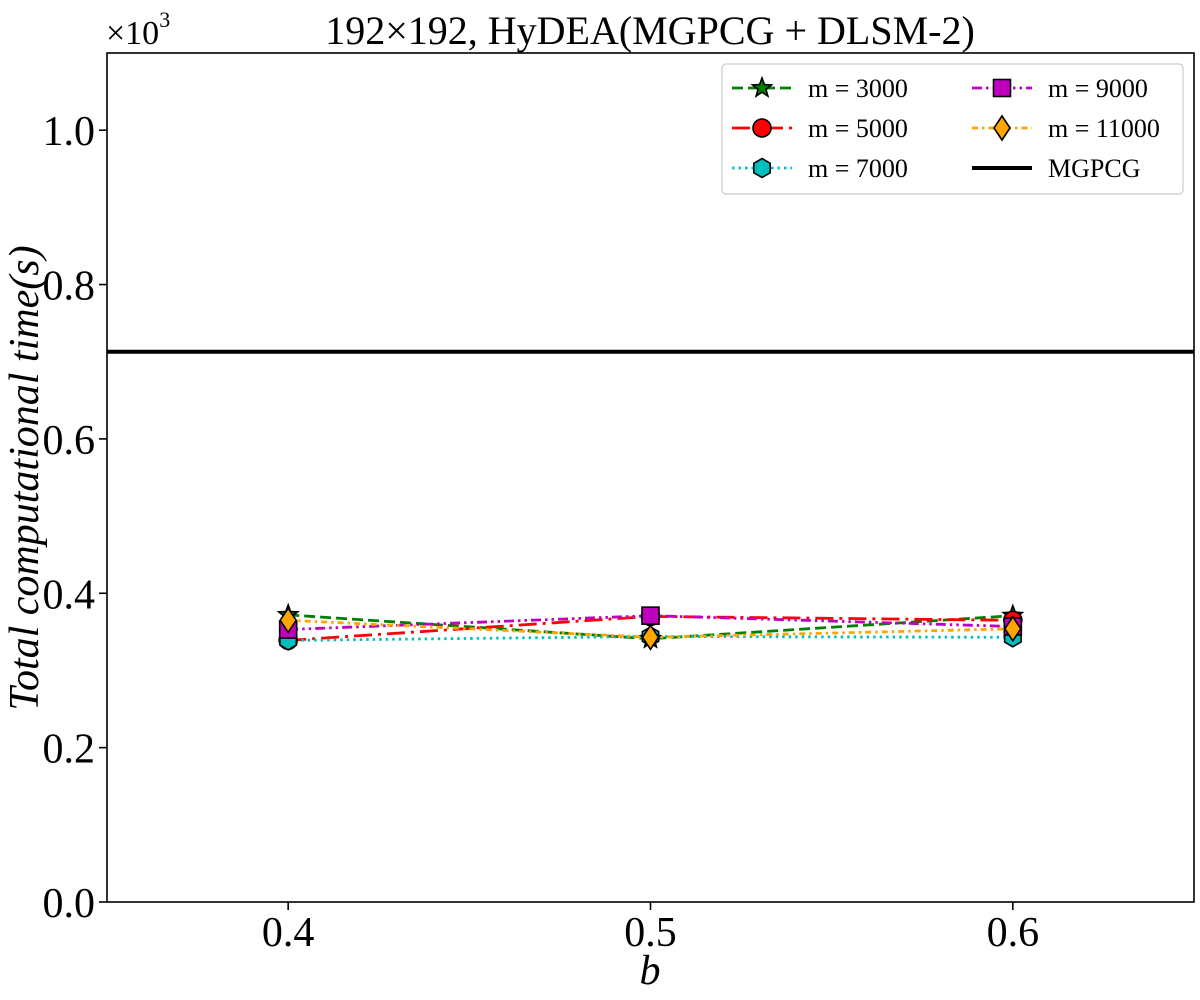  Describe the element at coordinates (1098, 88) in the screenshot. I see `legend-label-3: m = 9000` at that location.